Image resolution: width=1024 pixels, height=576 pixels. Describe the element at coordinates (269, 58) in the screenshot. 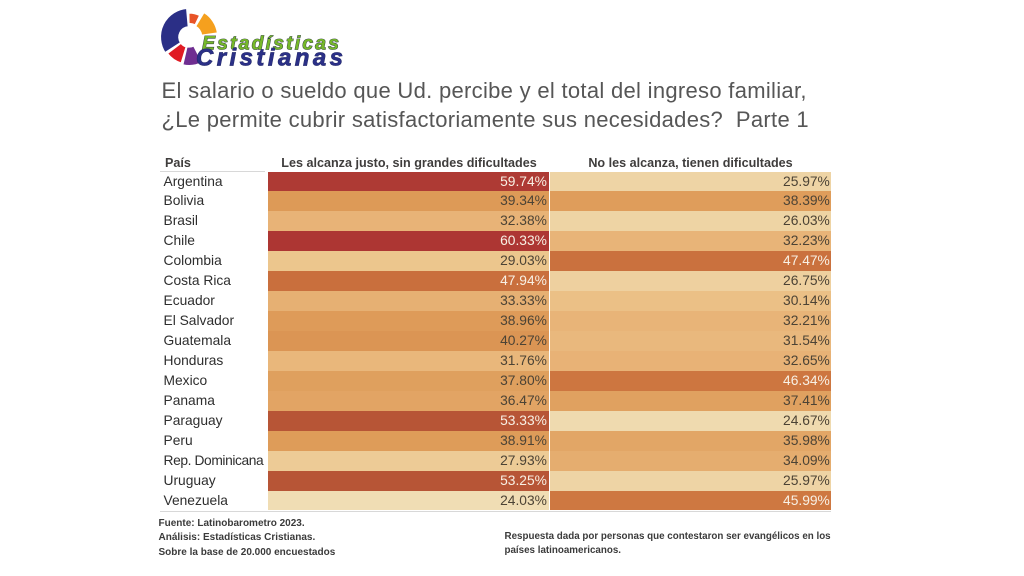

I see `svg-text: Cristianas` at that location.